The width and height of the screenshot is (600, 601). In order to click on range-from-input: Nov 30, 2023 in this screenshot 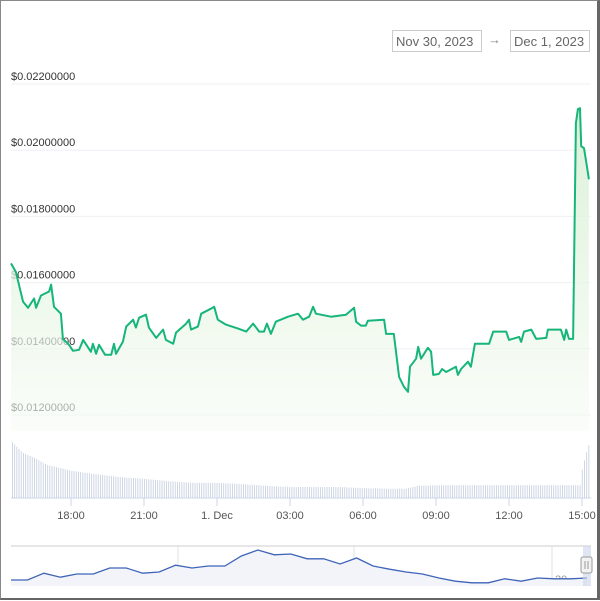, I will do `click(437, 41)`.